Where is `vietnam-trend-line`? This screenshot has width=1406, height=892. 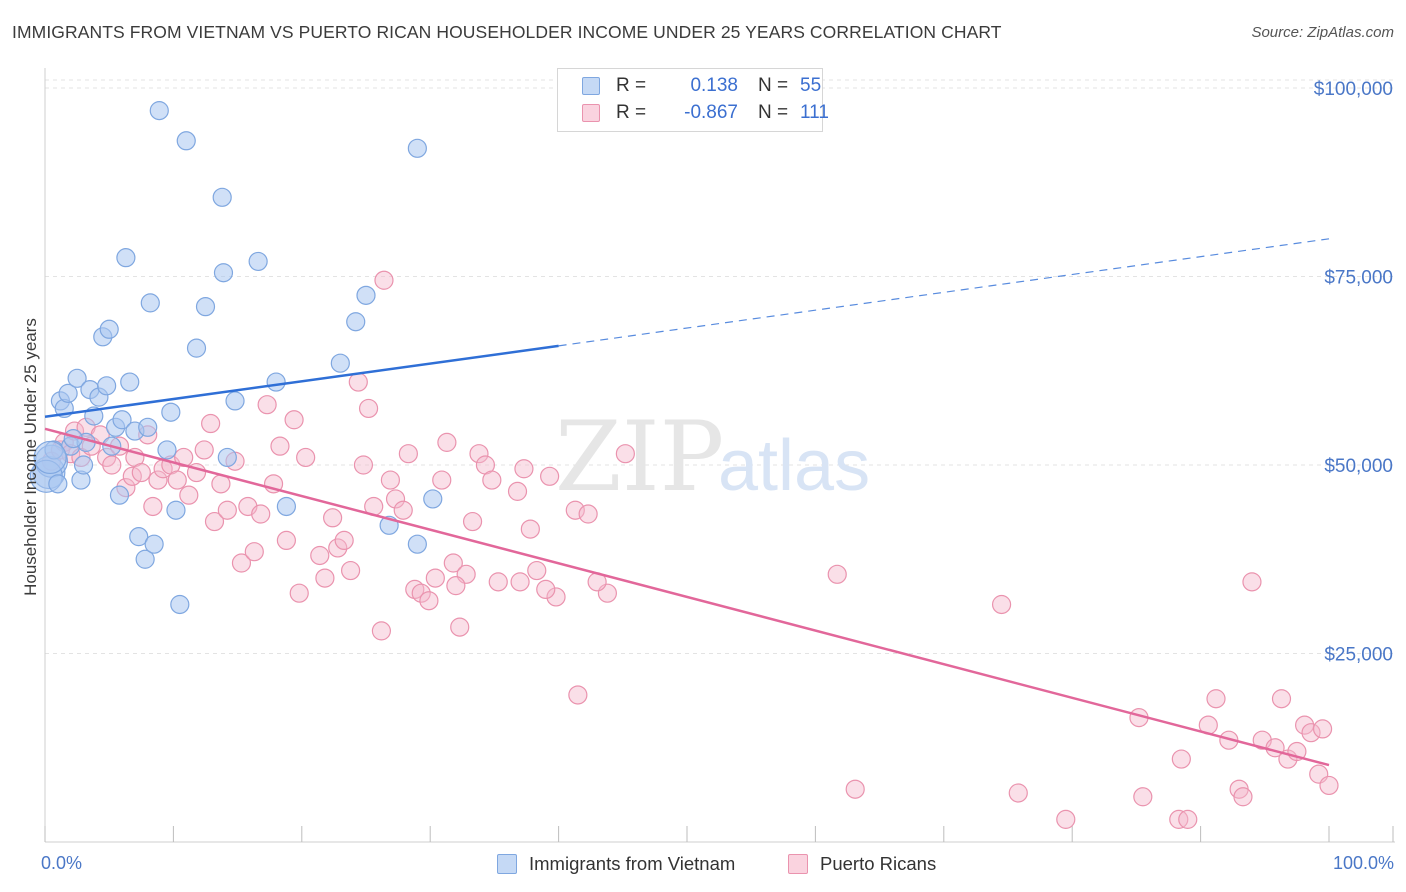 vietnam-trend-line is located at coordinates (301, 381).